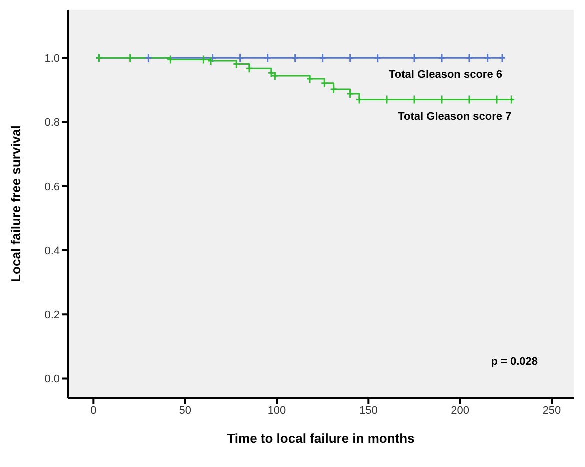 The width and height of the screenshot is (585, 467). I want to click on y-tick-label: 0.6, so click(52, 187).